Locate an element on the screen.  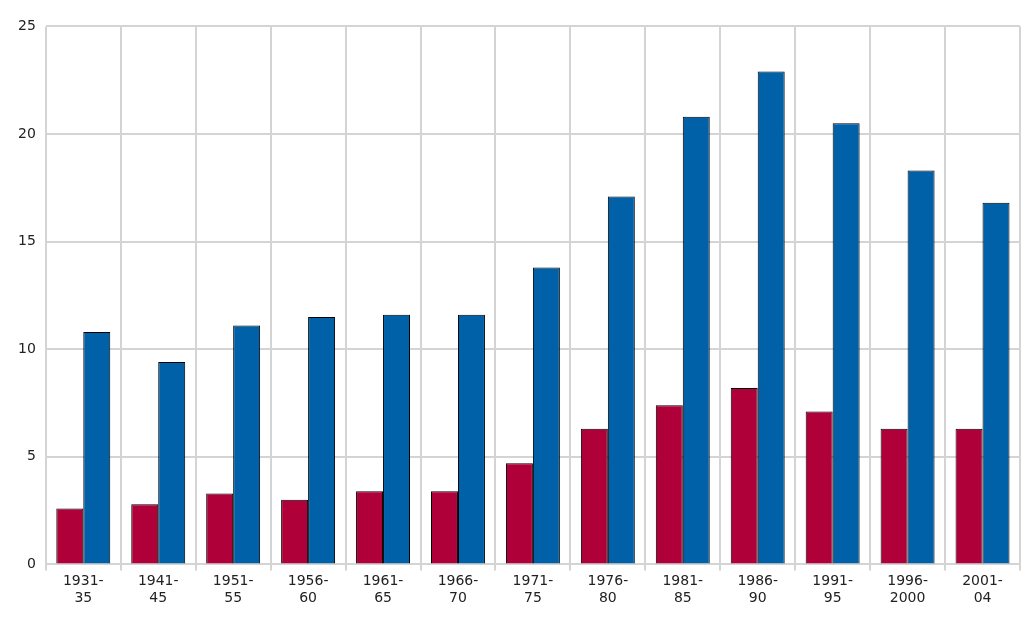
y-tick-label: 25 is located at coordinates (26, 25).